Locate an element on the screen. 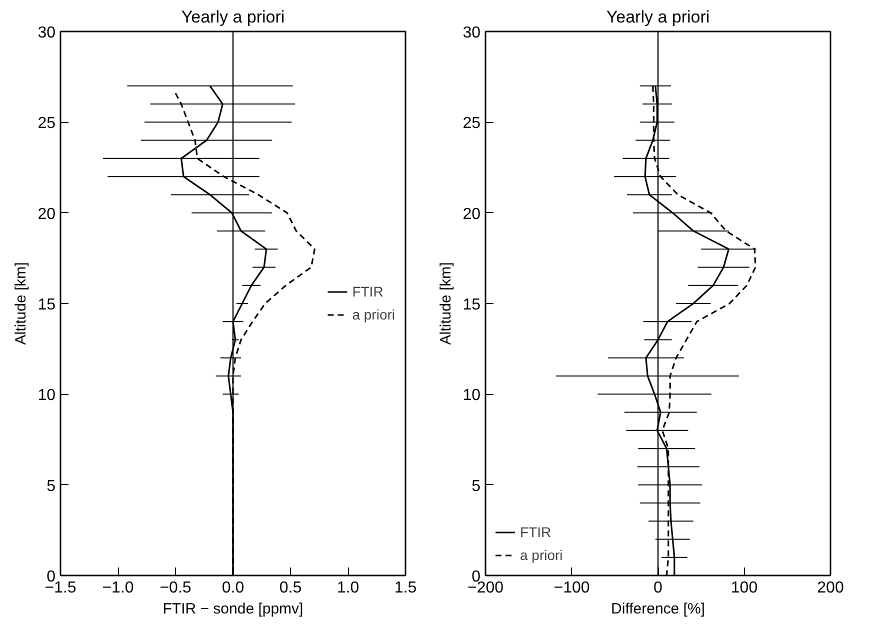 The height and width of the screenshot is (630, 869). x-tick-label: −100 is located at coordinates (572, 588).